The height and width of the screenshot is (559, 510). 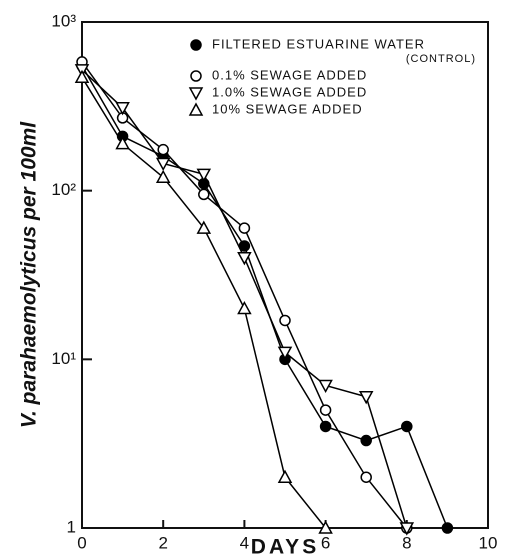 What do you see at coordinates (325, 542) in the screenshot?
I see `x-tick-label: 6` at bounding box center [325, 542].